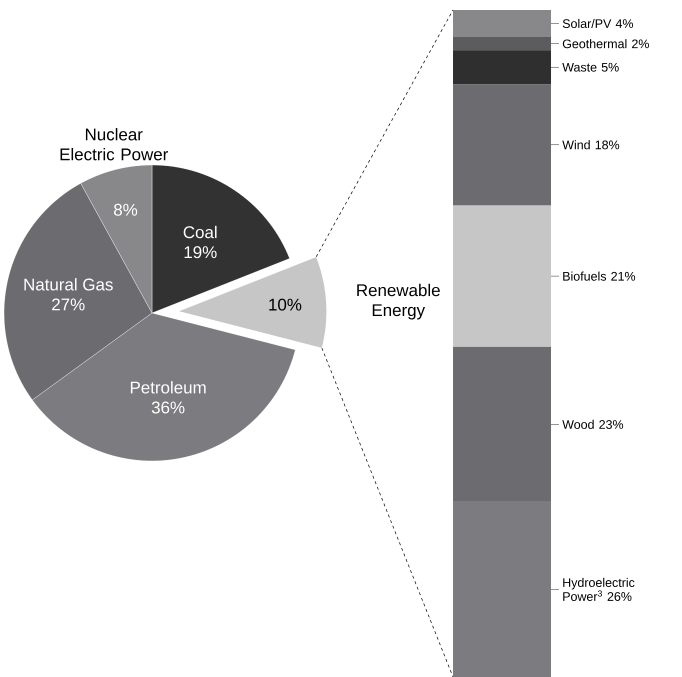  What do you see at coordinates (605, 43) in the screenshot?
I see `data-label: Geothermal 2%` at bounding box center [605, 43].